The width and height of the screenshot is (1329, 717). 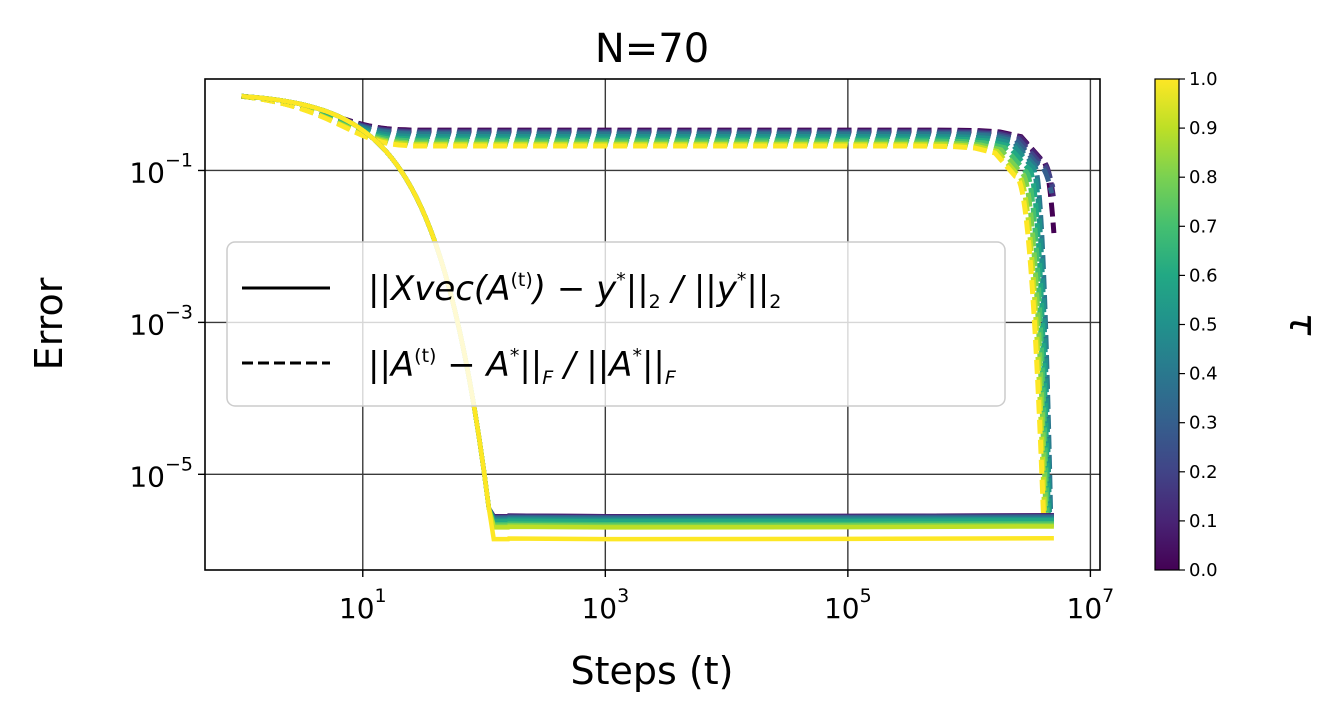 I want to click on chart-title: N=70, so click(x=652, y=49).